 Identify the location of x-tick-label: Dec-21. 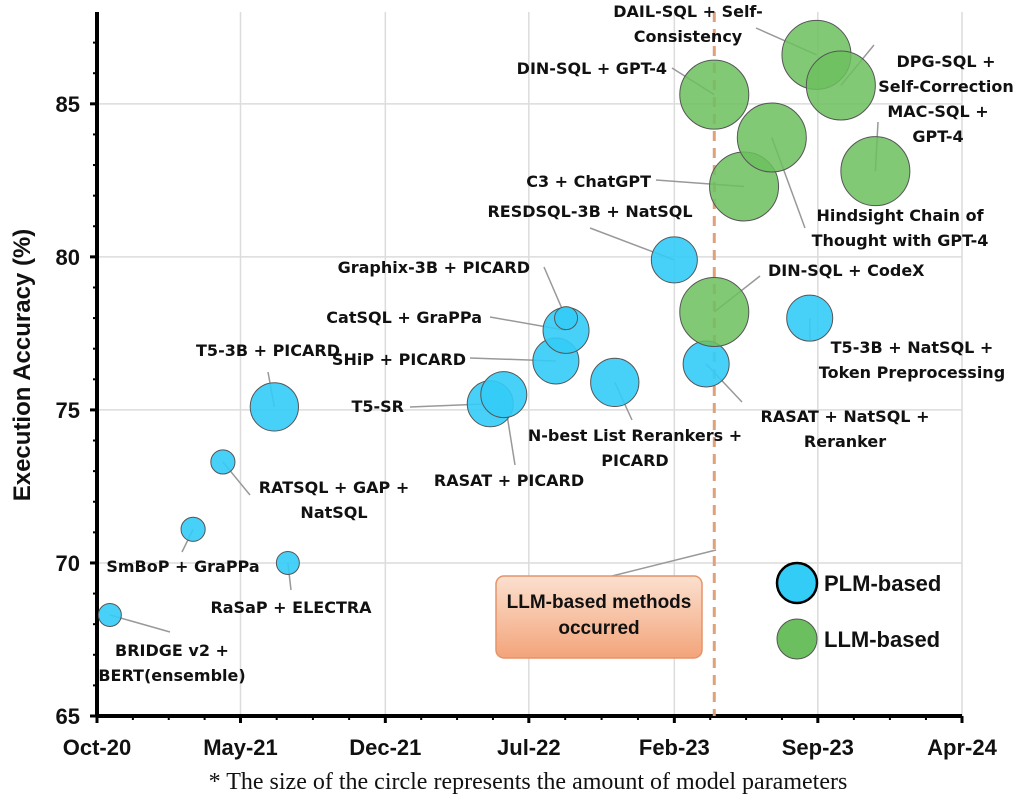
(385, 747).